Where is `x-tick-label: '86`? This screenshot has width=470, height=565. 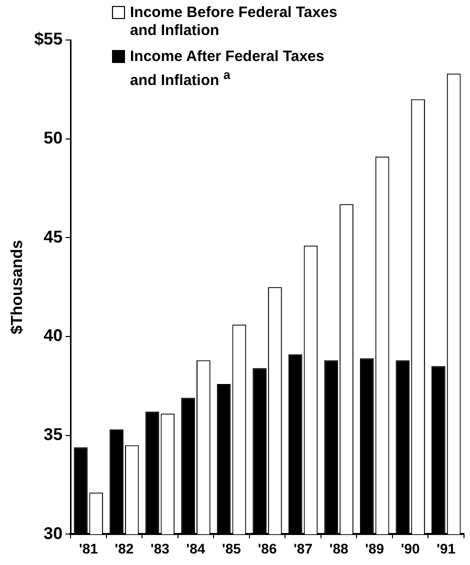 x-tick-label: '86 is located at coordinates (267, 548).